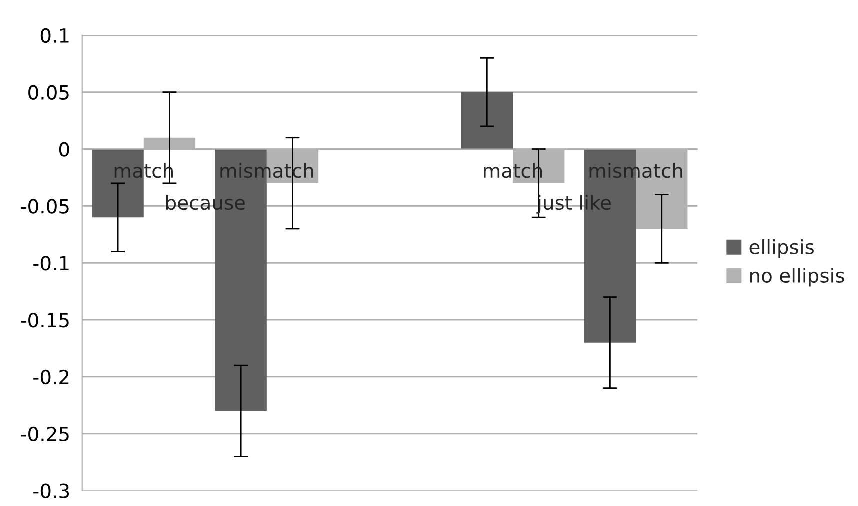 Image resolution: width=858 pixels, height=506 pixels. I want to click on bar, so click(487, 121).